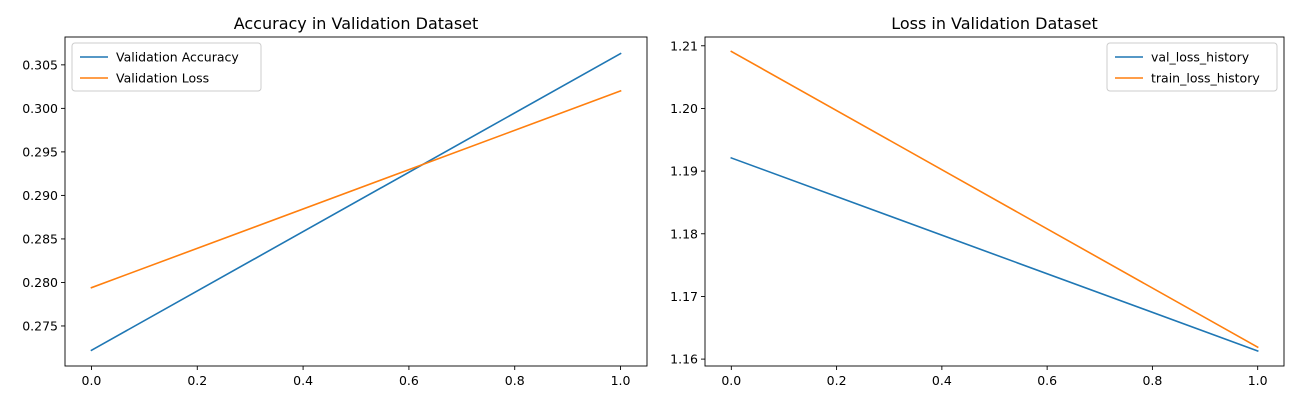 The image size is (1300, 400). What do you see at coordinates (684, 359) in the screenshot?
I see `y-tick-label: 1.16` at bounding box center [684, 359].